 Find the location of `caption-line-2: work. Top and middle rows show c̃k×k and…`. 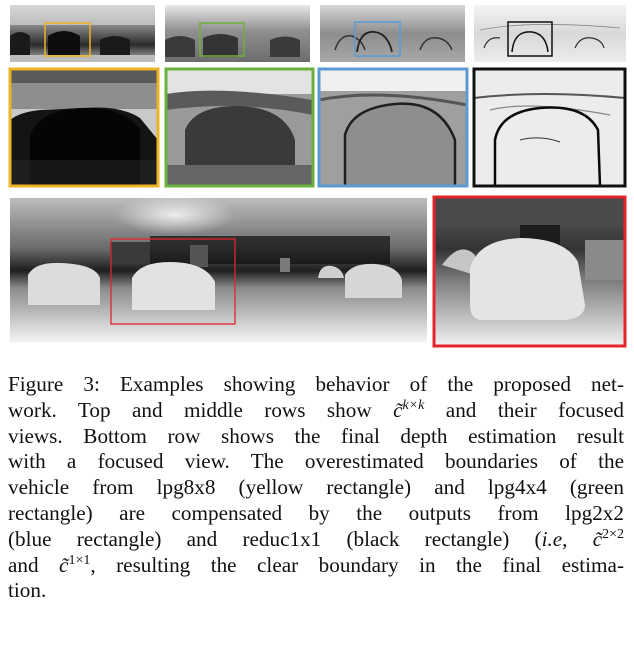

caption-line-2: work. Top and middle rows show c̃k×k and… is located at coordinates (316, 409).